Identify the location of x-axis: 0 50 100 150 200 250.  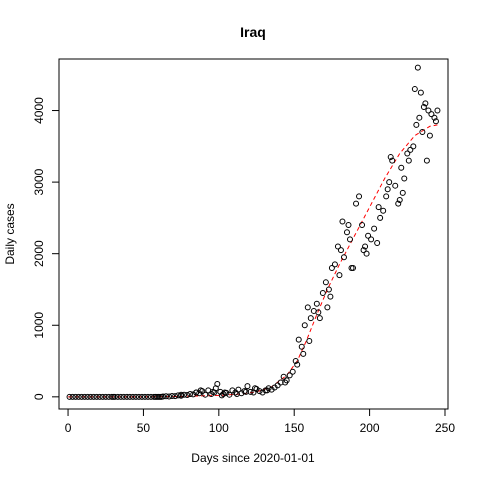
(260, 421).